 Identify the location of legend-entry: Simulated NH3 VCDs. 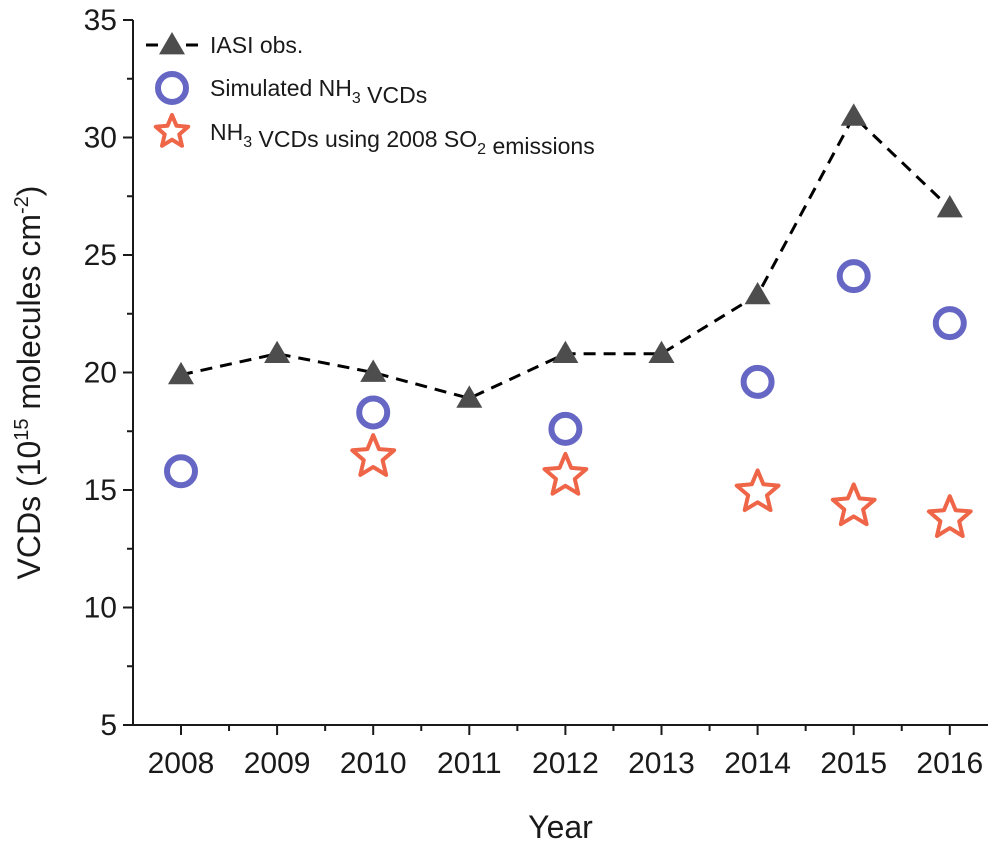
(291, 89).